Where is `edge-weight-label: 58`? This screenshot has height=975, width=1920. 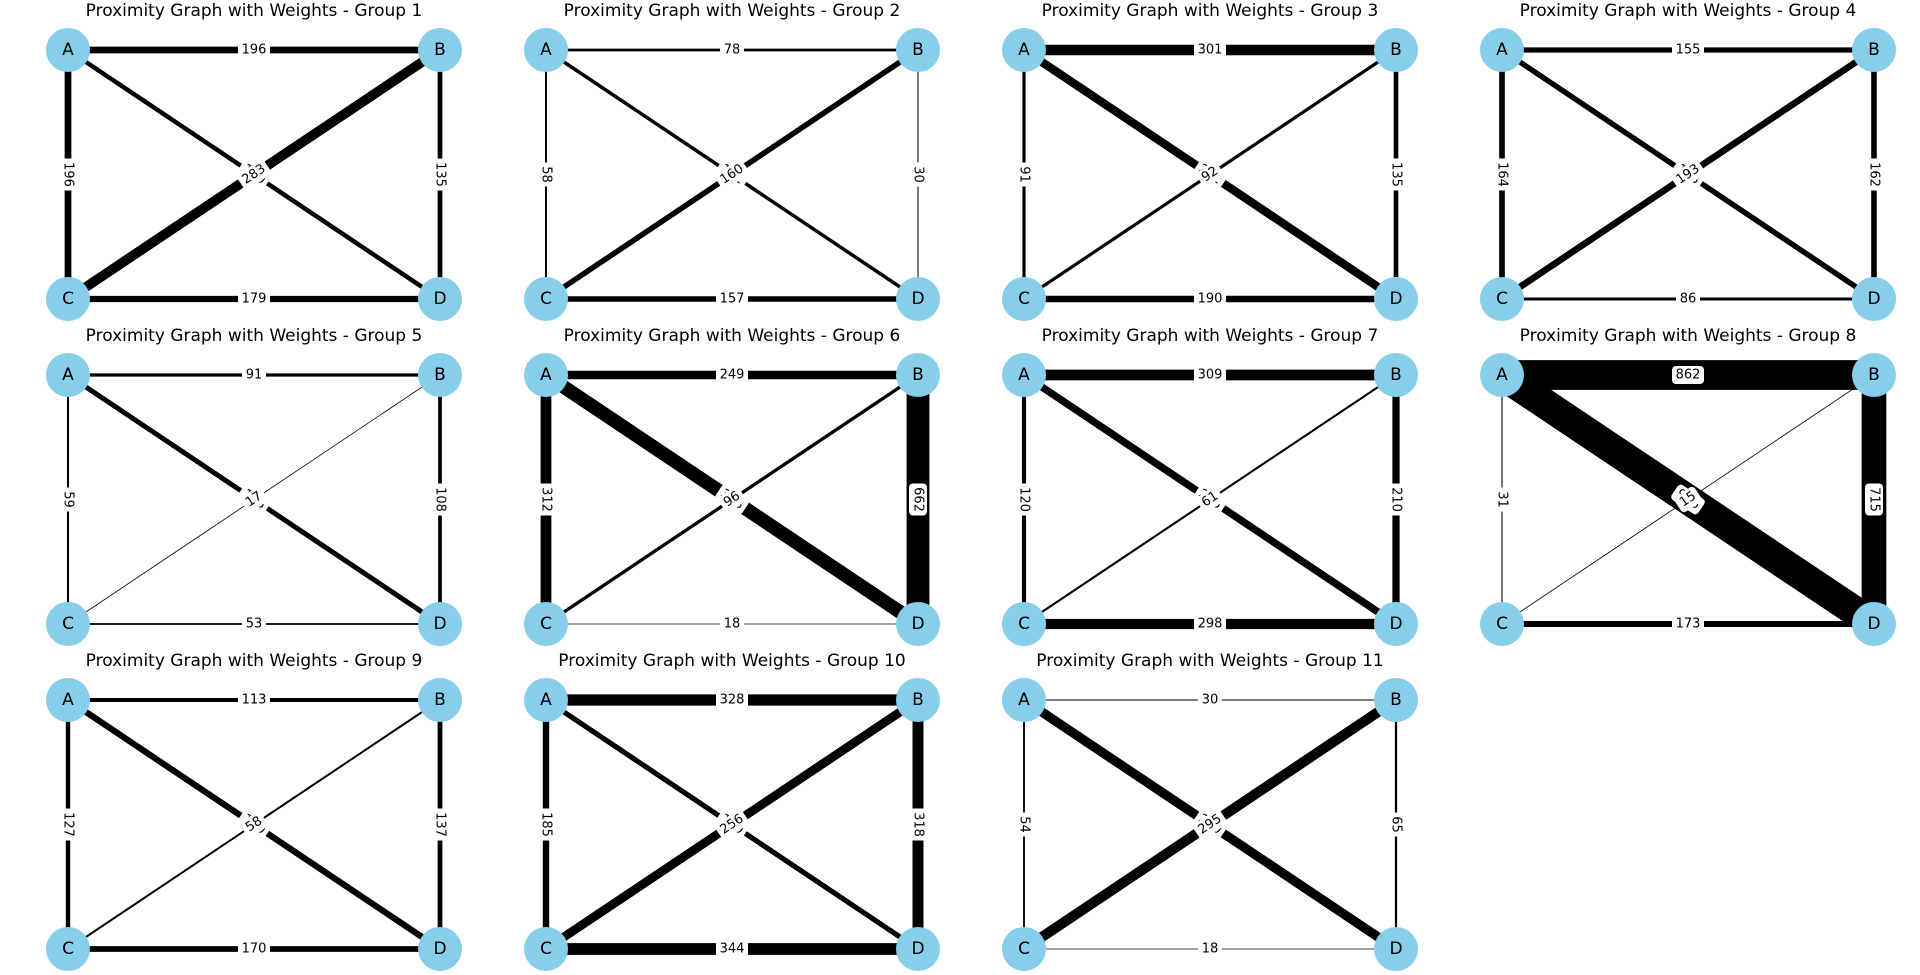
edge-weight-label: 58 is located at coordinates (546, 174).